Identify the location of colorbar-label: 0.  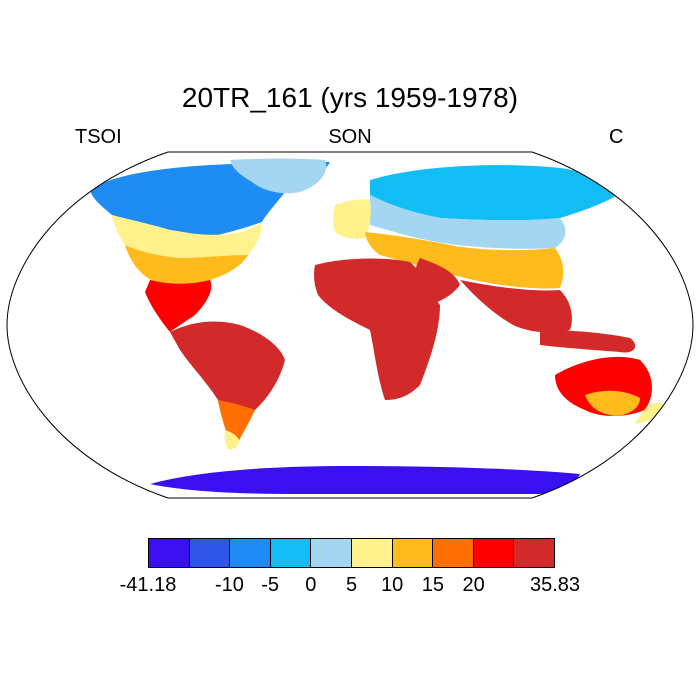
(311, 585).